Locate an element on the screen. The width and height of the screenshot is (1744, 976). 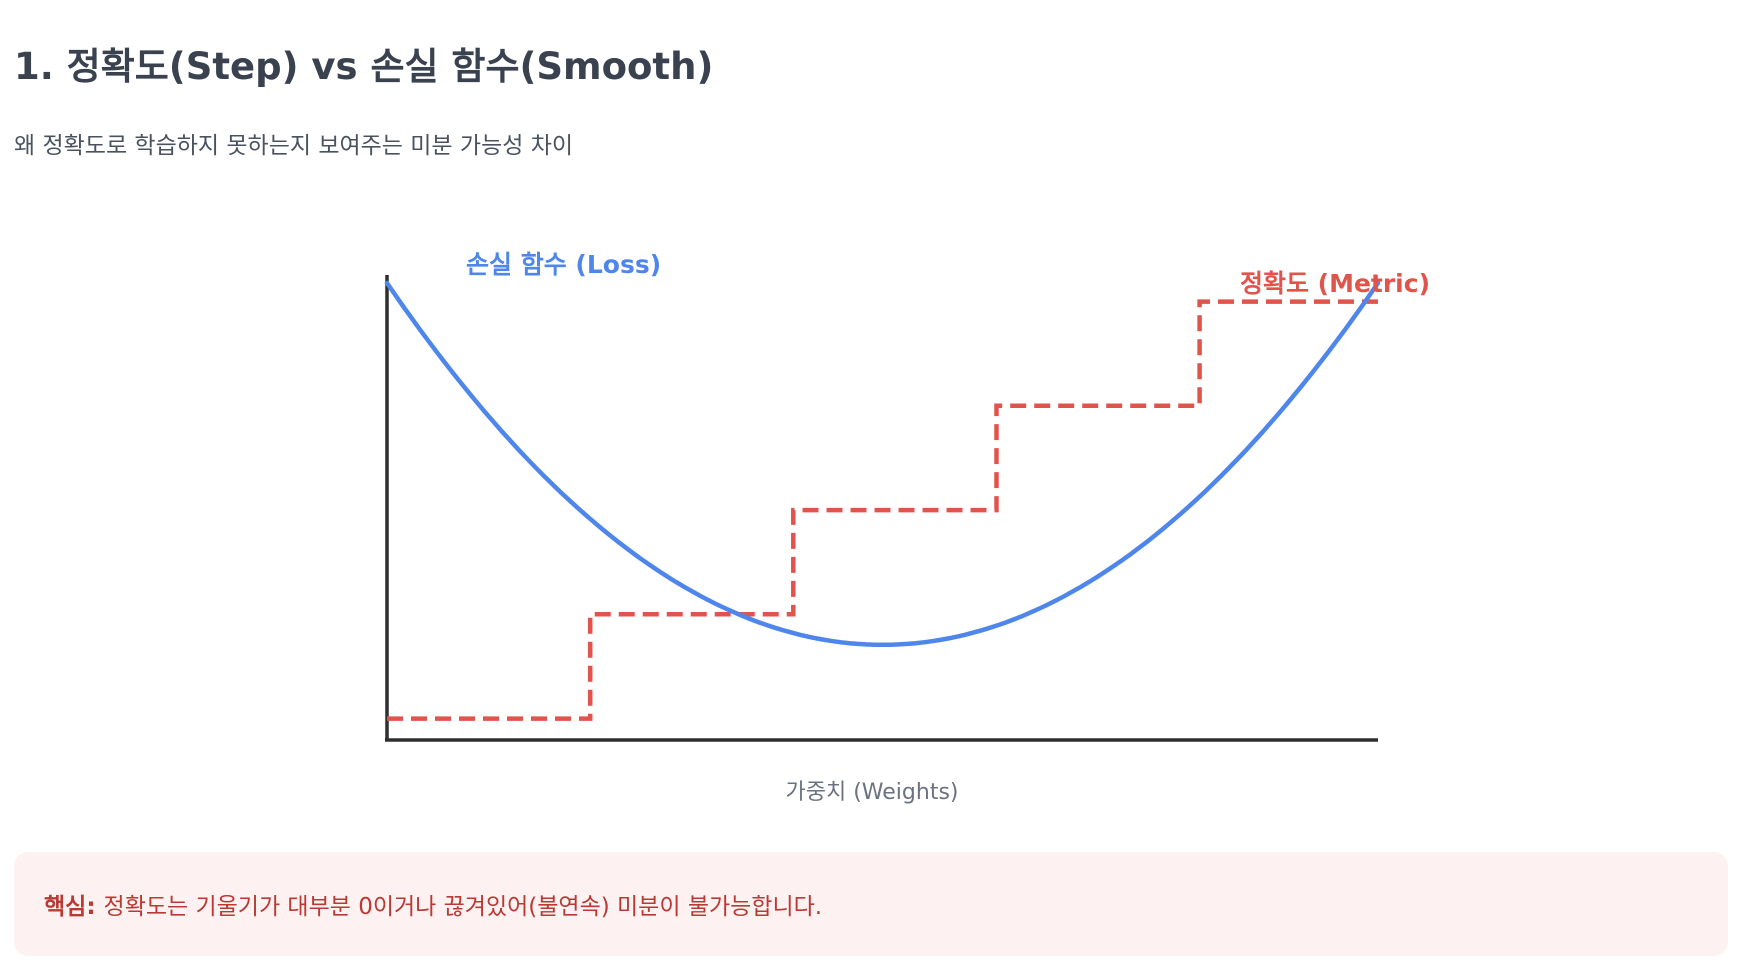
page-subtitle: 왜 정확도로 학습하지 못하는지 보여주는 미분 가능성 차이 is located at coordinates (294, 146).